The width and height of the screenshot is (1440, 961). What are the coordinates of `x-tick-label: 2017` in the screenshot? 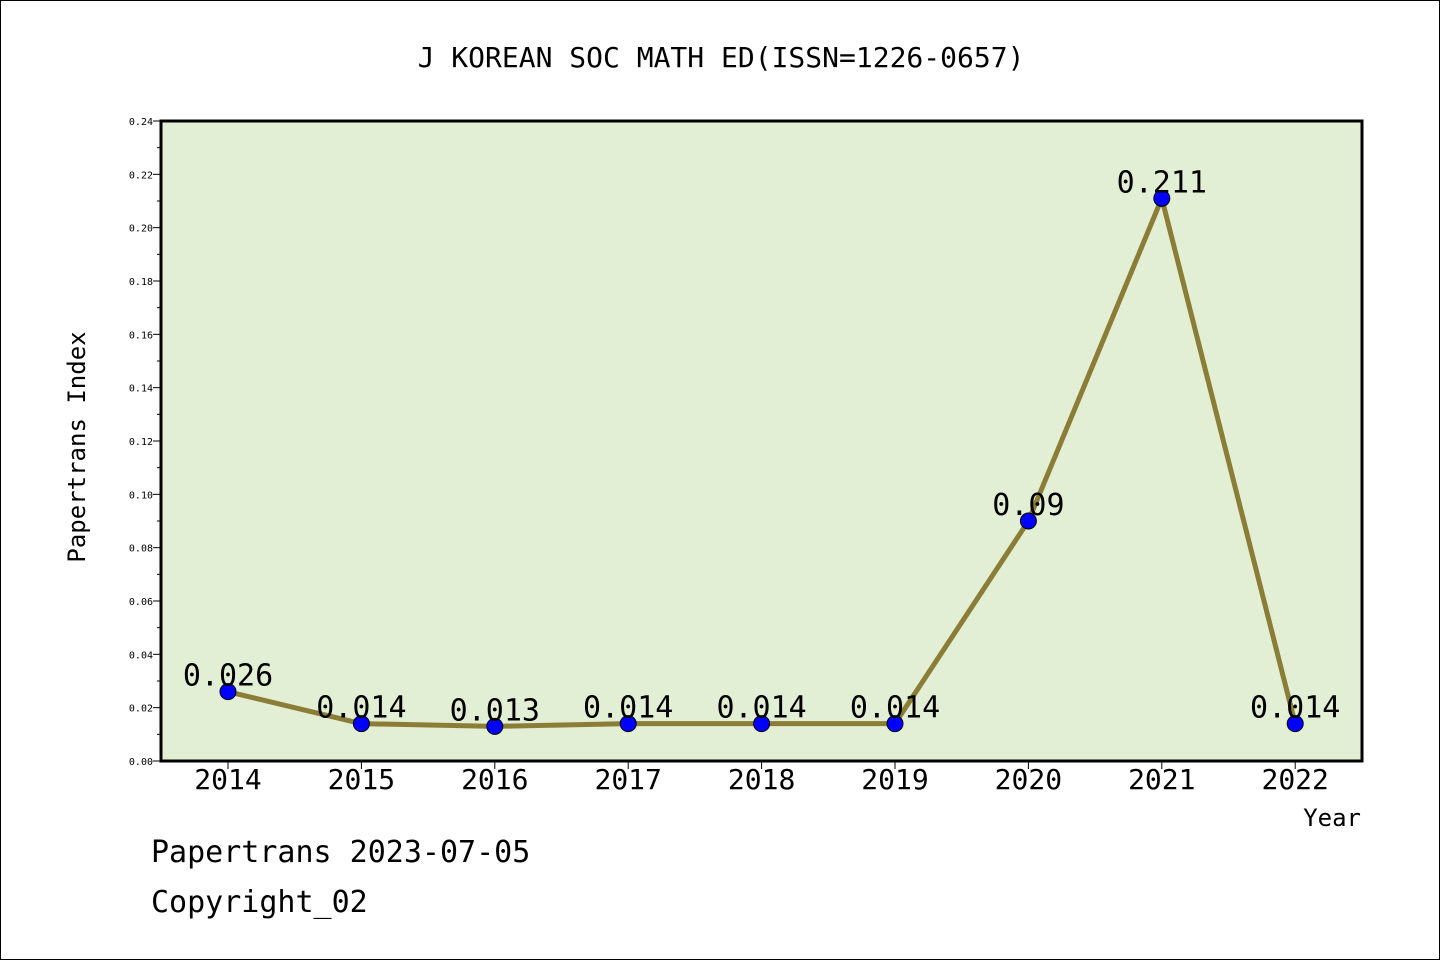 It's located at (627, 779).